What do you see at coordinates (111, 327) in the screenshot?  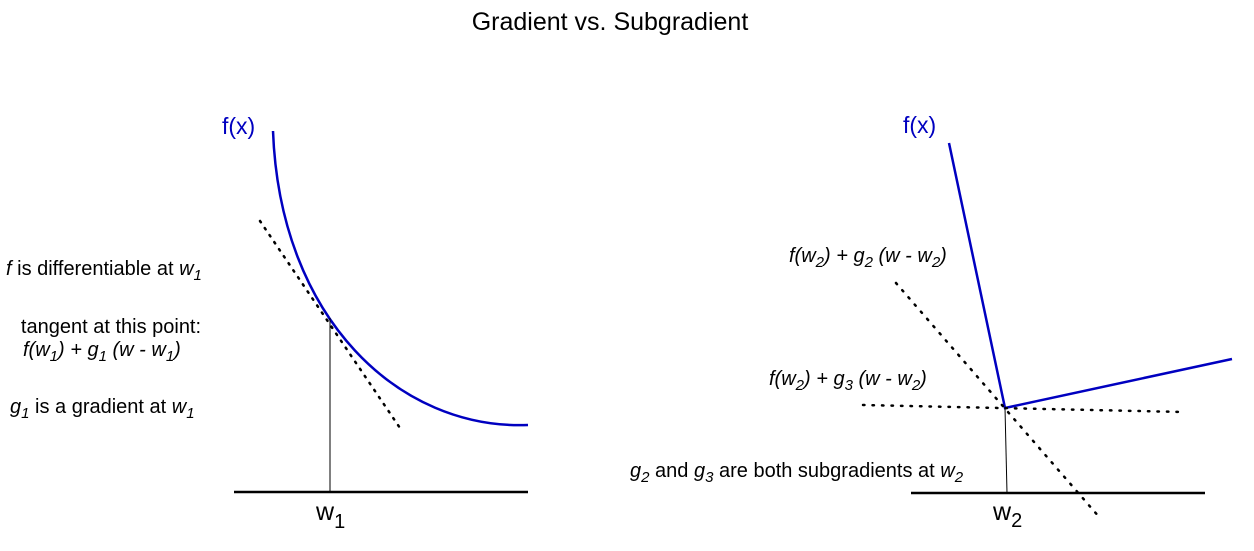 I see `tangent-heading: tangent at this point:` at bounding box center [111, 327].